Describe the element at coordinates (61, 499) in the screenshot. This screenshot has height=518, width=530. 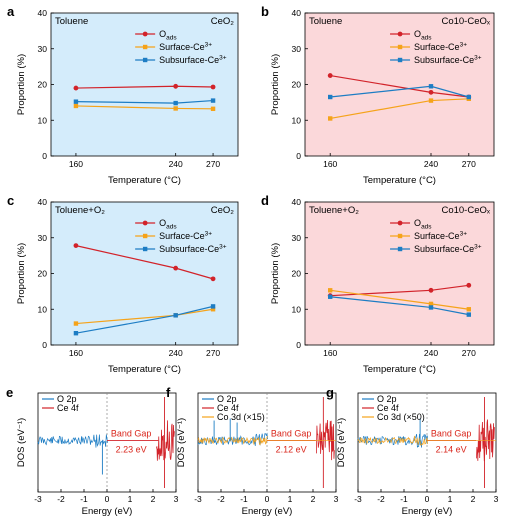
I see `x-tick-label: -2` at that location.